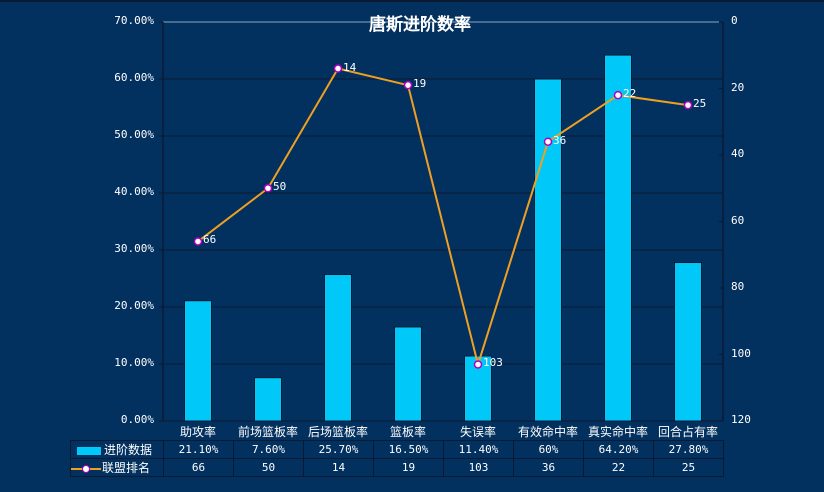  I want to click on table-cell: 36, so click(548, 467).